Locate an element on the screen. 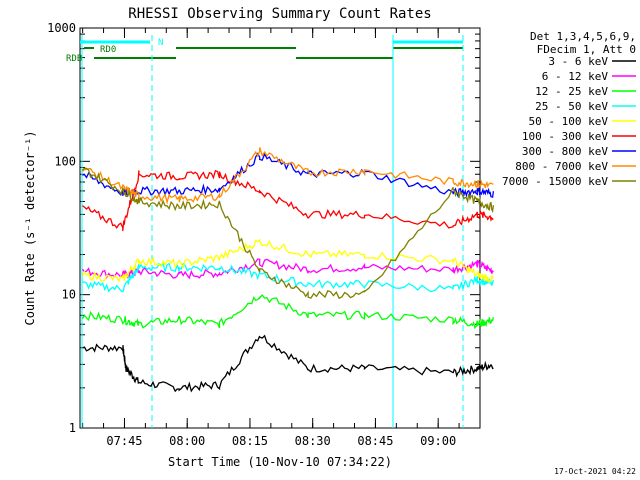  rd-bar-label-2: RDB is located at coordinates (74, 59).